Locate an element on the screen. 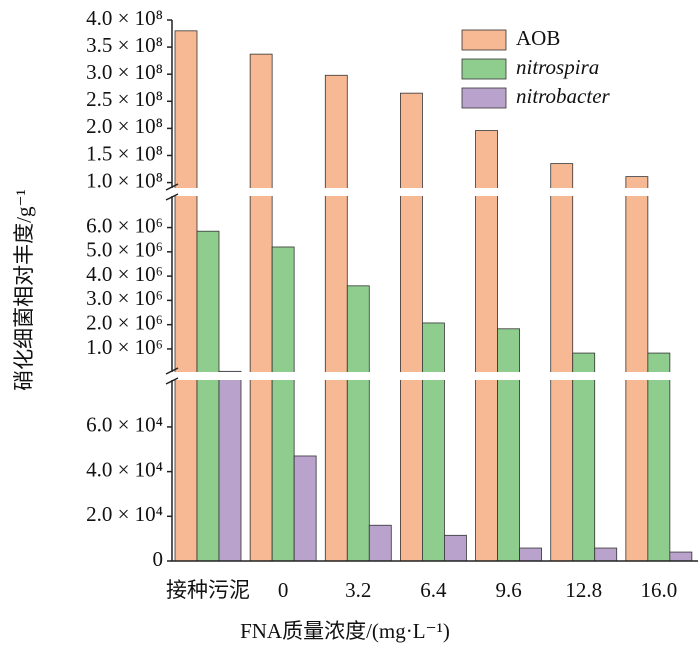 This screenshot has width=700, height=650. y-axis-label: 硝化细菌相对丰度/g⁻¹ is located at coordinates (24, 290).